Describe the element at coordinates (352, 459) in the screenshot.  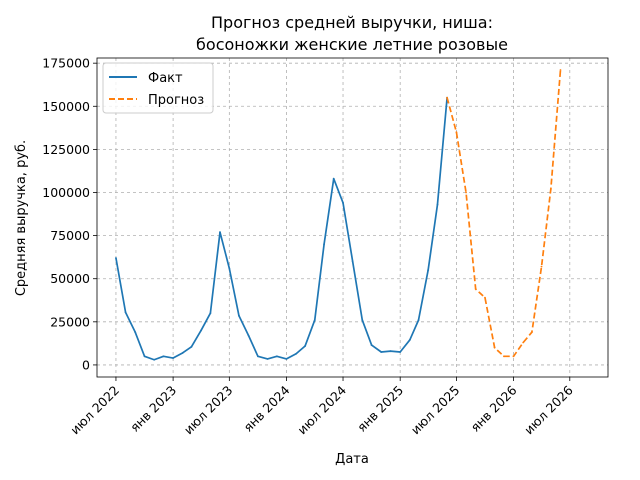
I see `x-axis-label: Дата` at that location.